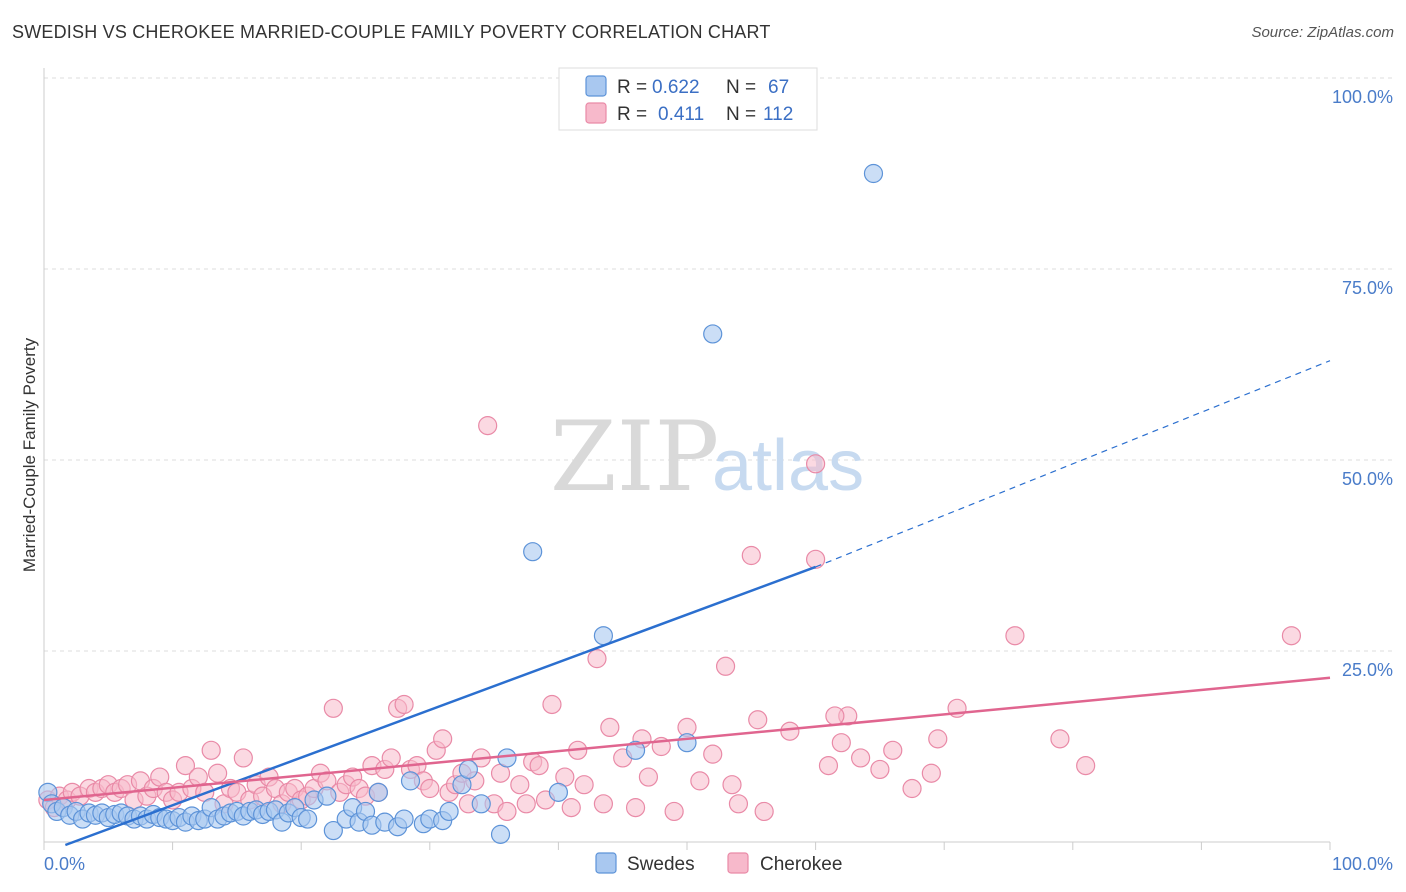 The width and height of the screenshot is (1406, 892). I want to click on y-axis-label: Married-Couple Family Poverty, so click(29, 454).